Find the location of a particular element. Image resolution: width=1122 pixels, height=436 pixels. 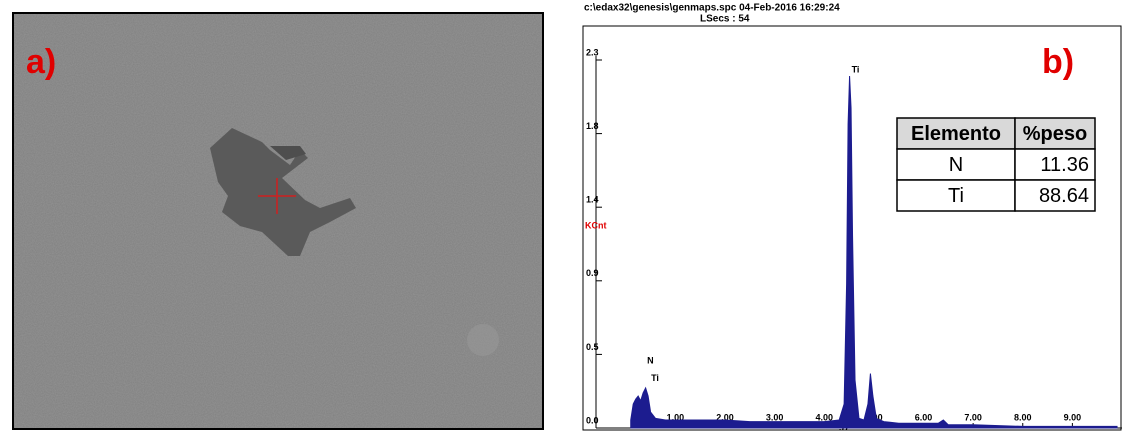

table-header: Elemento is located at coordinates (956, 134).